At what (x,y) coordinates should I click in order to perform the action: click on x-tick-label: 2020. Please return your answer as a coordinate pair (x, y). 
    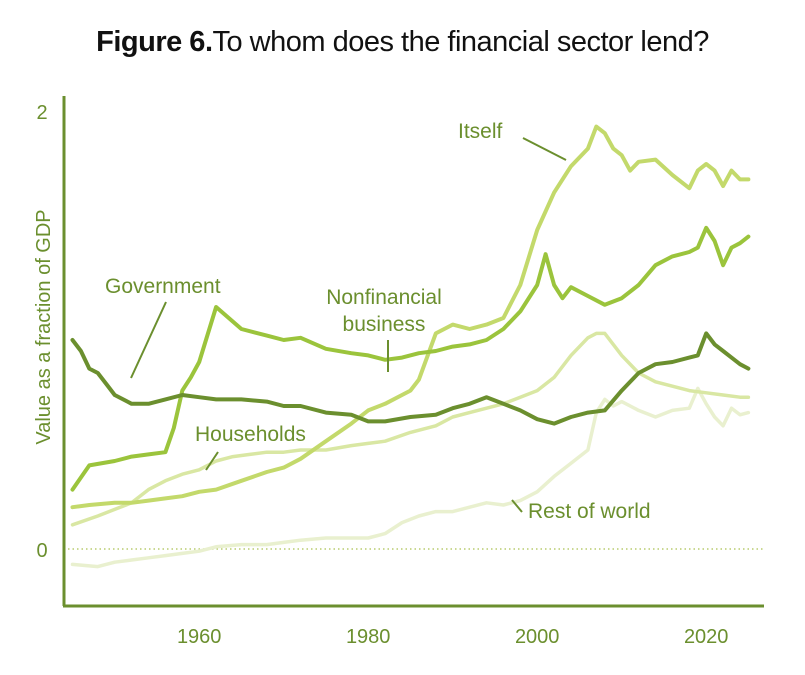
    Looking at the image, I should click on (706, 637).